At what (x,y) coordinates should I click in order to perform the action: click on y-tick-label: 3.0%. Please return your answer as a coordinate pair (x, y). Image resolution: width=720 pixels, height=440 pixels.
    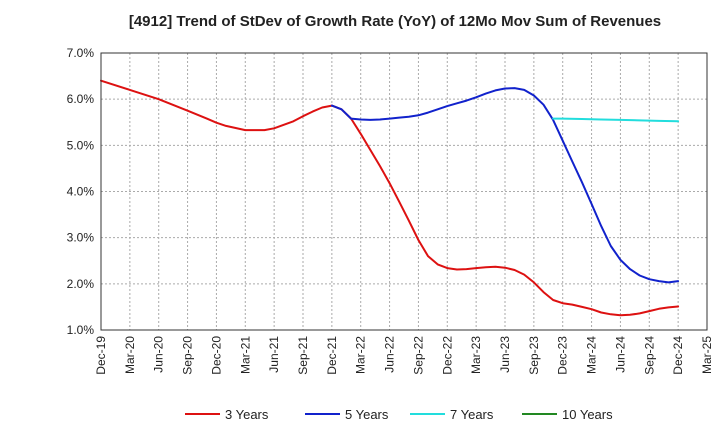
    Looking at the image, I should click on (81, 238).